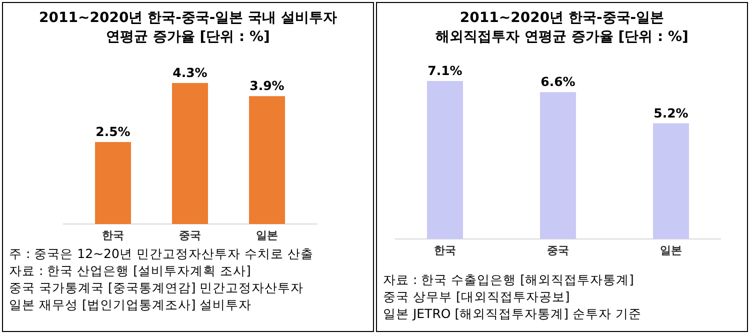  I want to click on text: 주 : 중국은 12~20년 민간고정자산투자 수치로 산출, so click(161, 253).